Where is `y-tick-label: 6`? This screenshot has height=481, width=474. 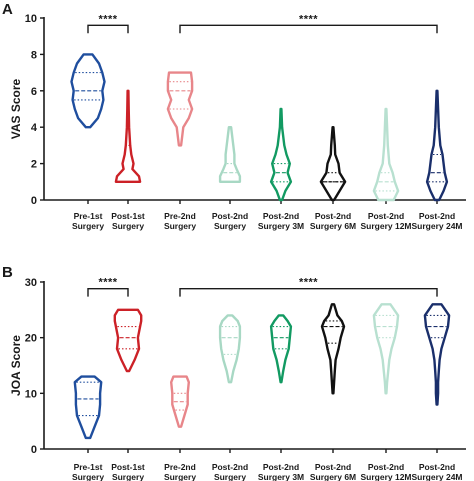
y-tick-label: 6 is located at coordinates (34, 92).